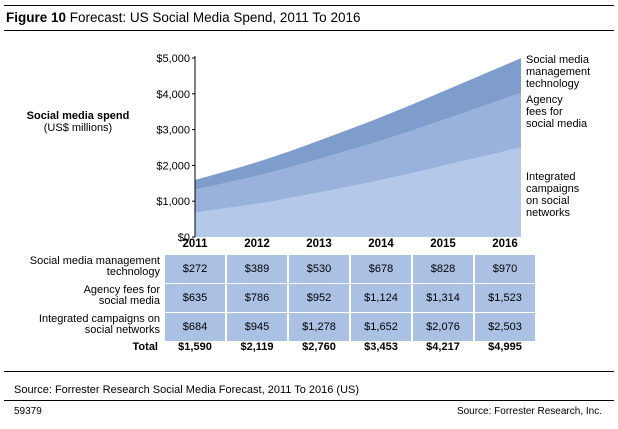  Describe the element at coordinates (121, 290) in the screenshot. I see `table-row-label-line: Agency fees for` at that location.